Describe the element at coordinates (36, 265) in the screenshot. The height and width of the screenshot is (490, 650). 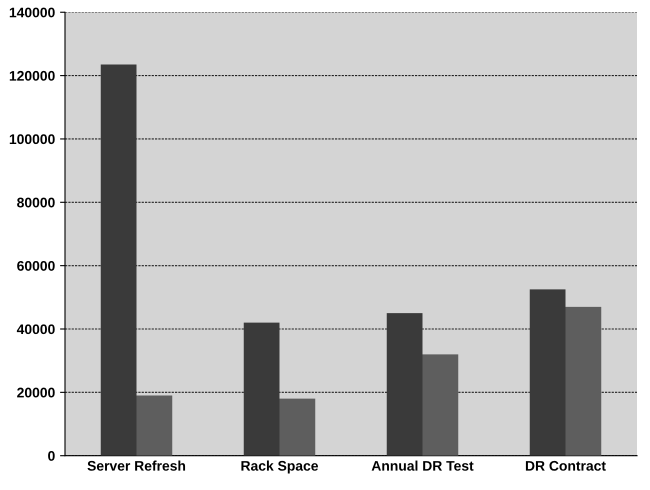
I see `y-tick-label: 60000` at that location.